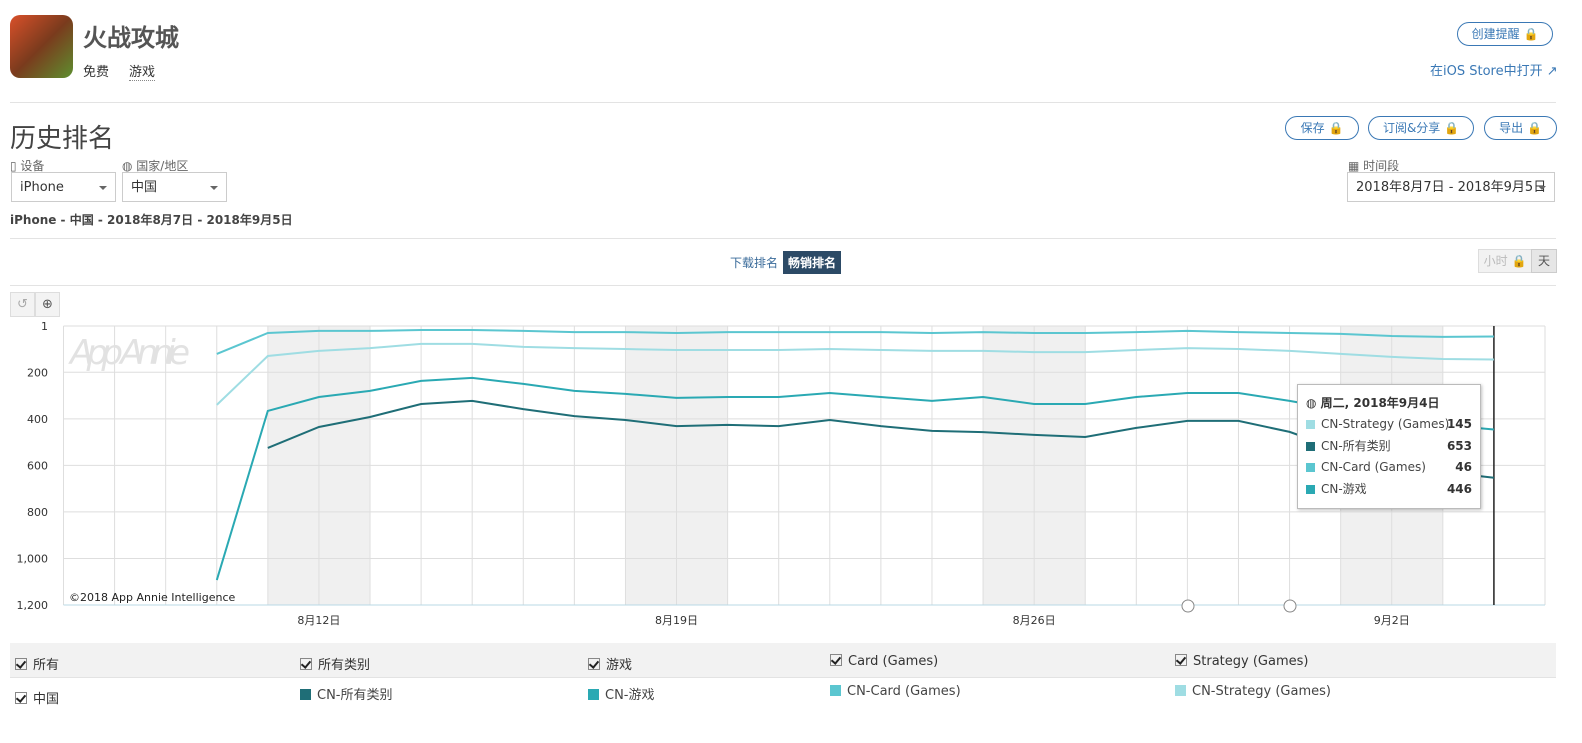  I want to click on tooltip-title: ◍ 周二, 2018年9月4日, so click(1373, 403).